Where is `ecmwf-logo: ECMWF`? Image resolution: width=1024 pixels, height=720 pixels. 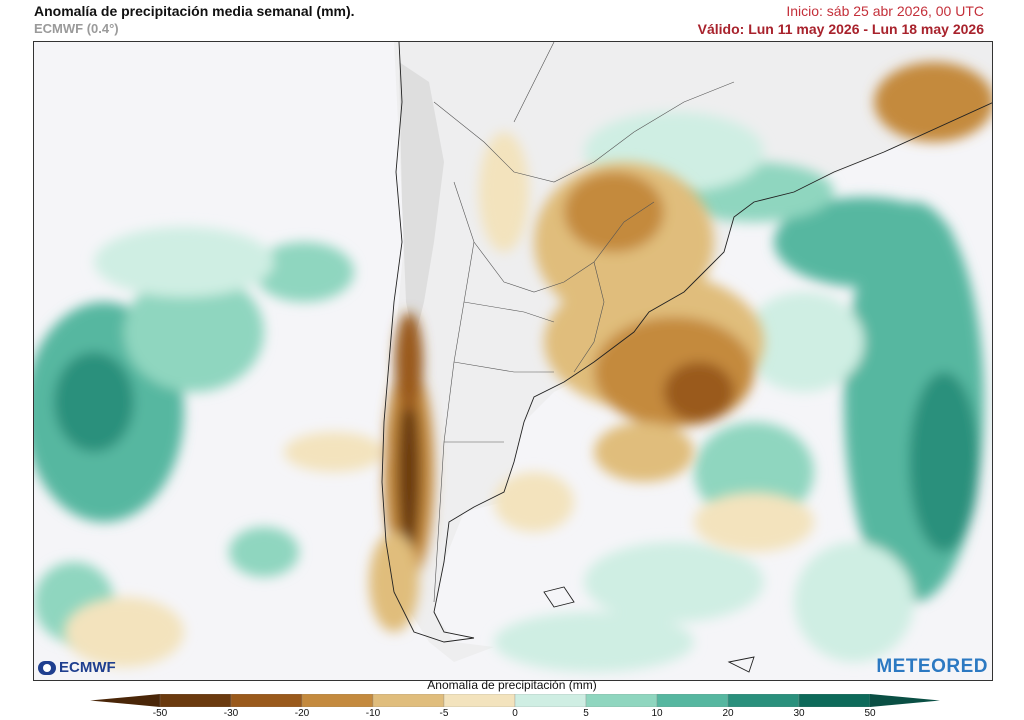
ecmwf-logo: ECMWF is located at coordinates (77, 667).